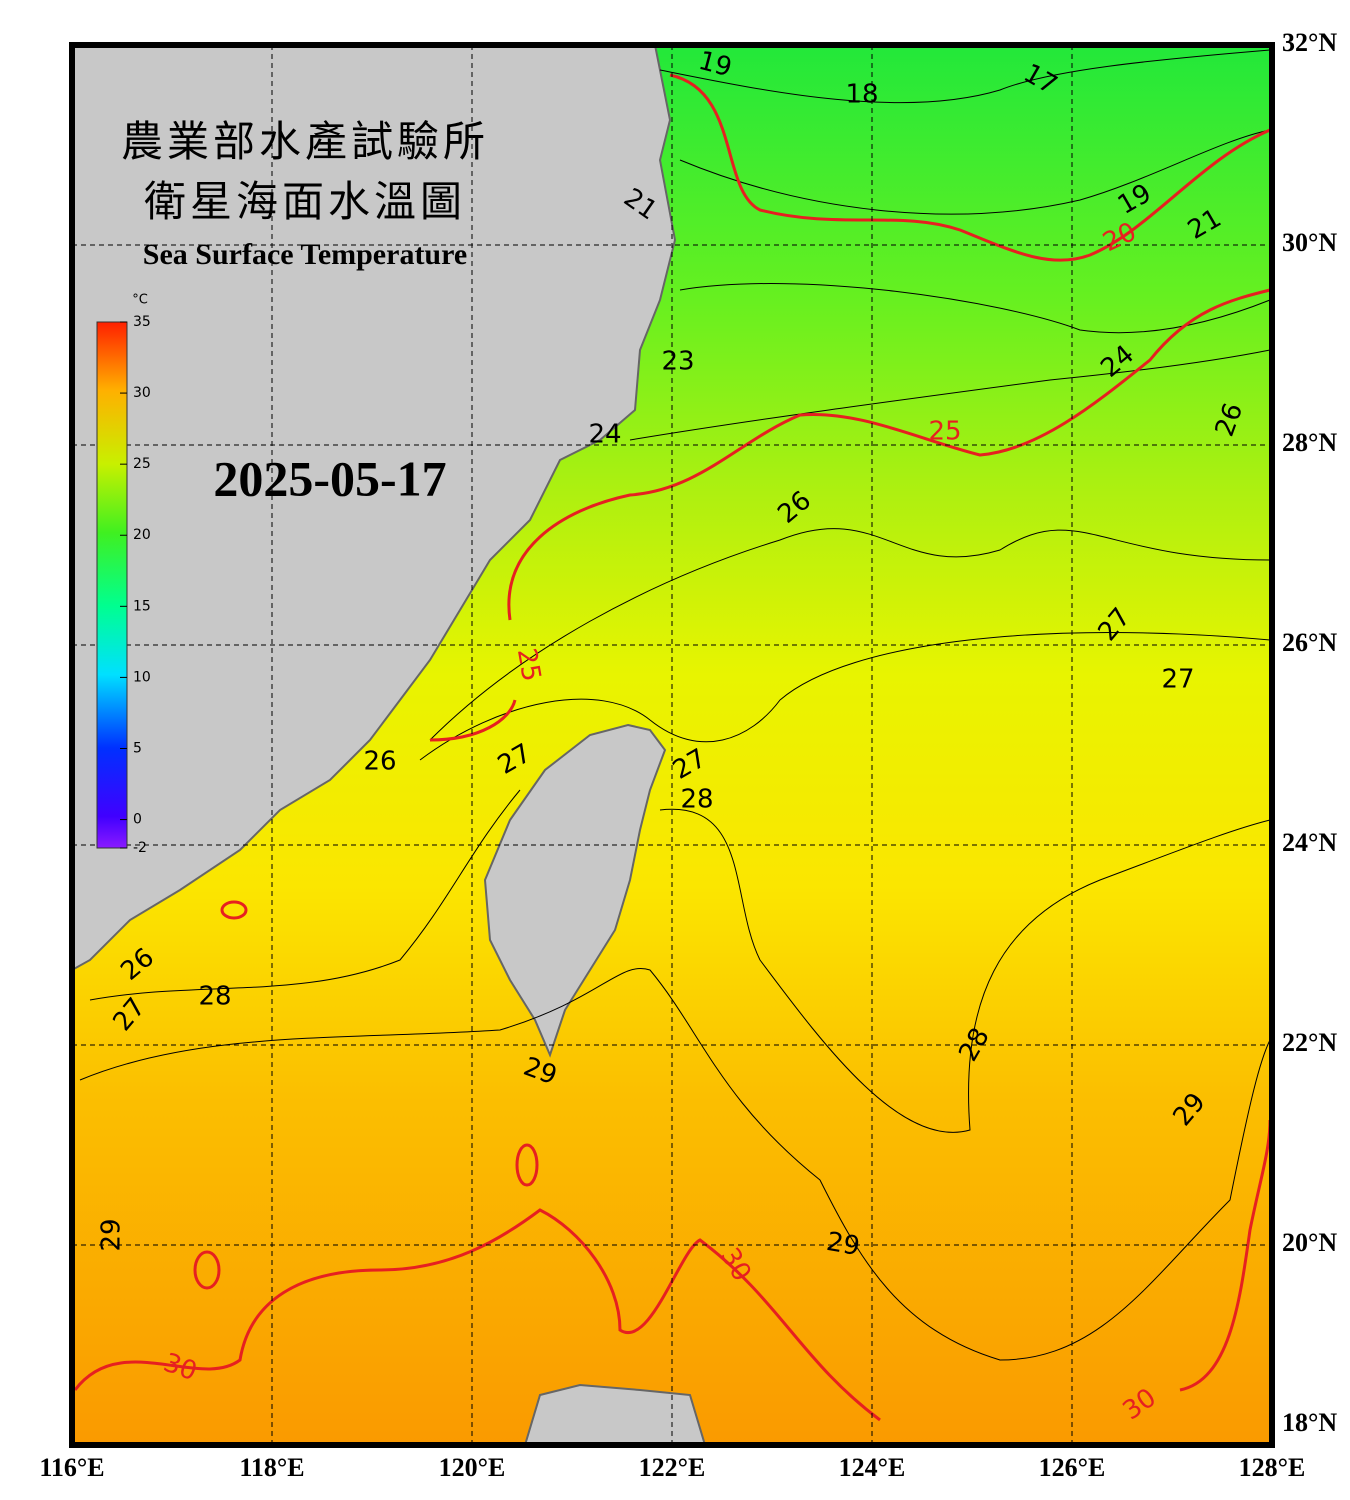  I want to click on colorbar-tick-label: 35, so click(142, 322).